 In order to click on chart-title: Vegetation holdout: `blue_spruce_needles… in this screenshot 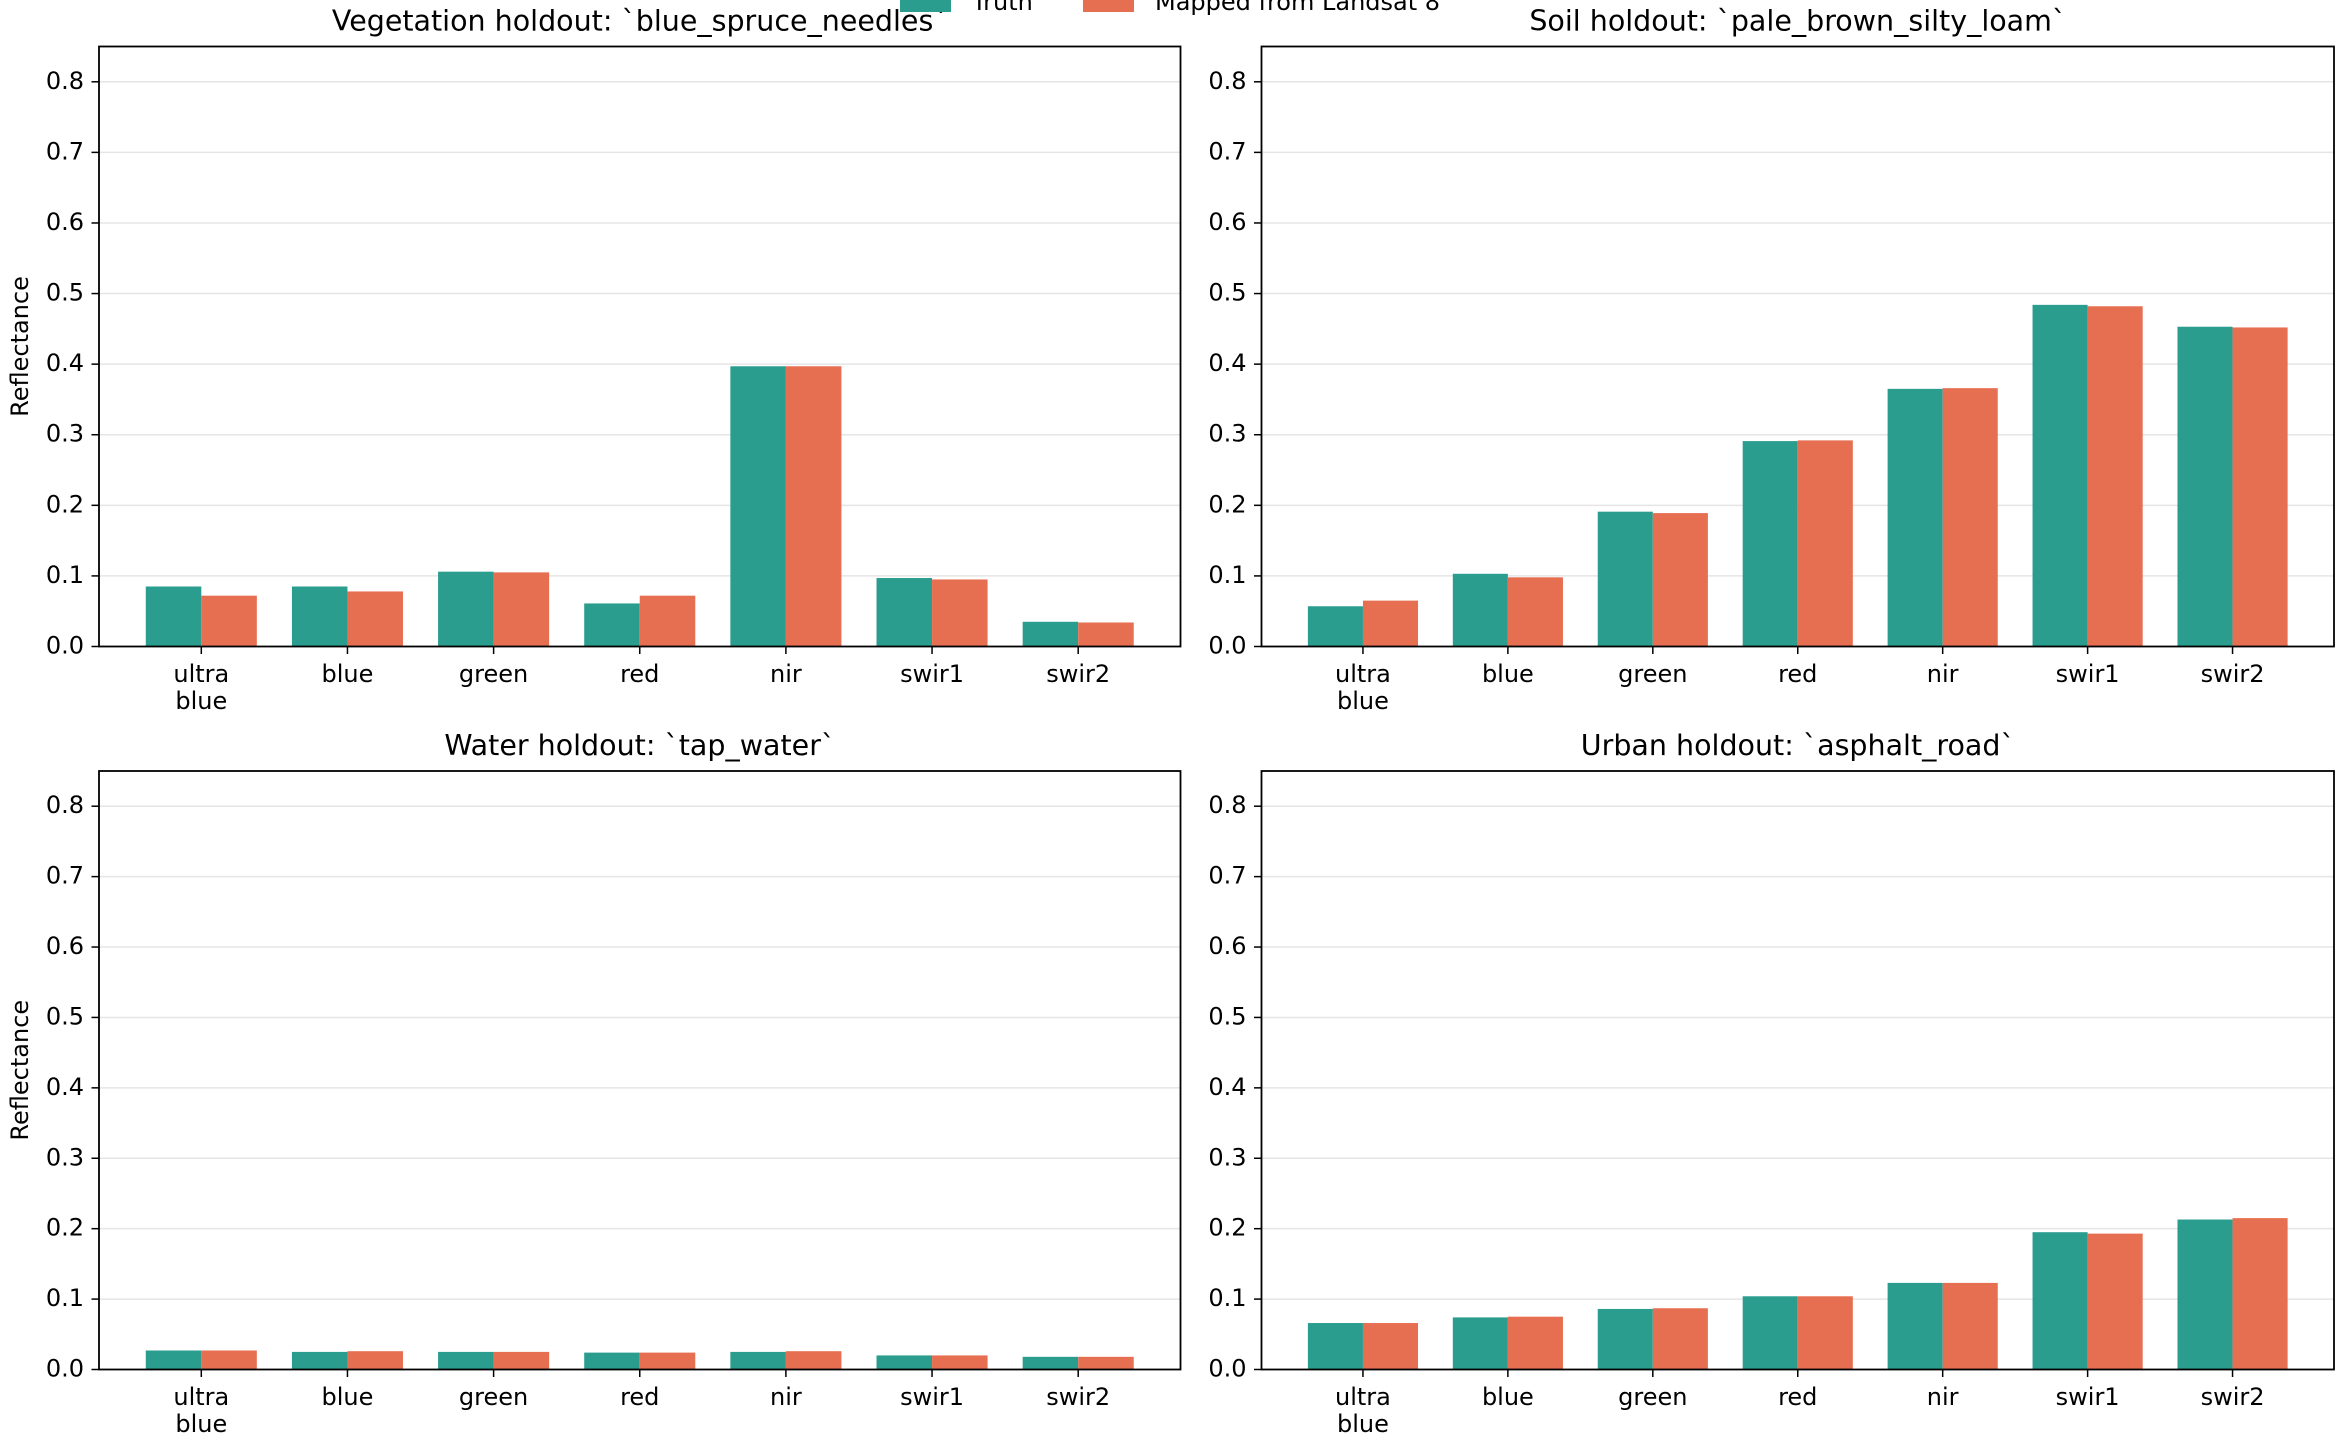, I will do `click(640, 21)`.